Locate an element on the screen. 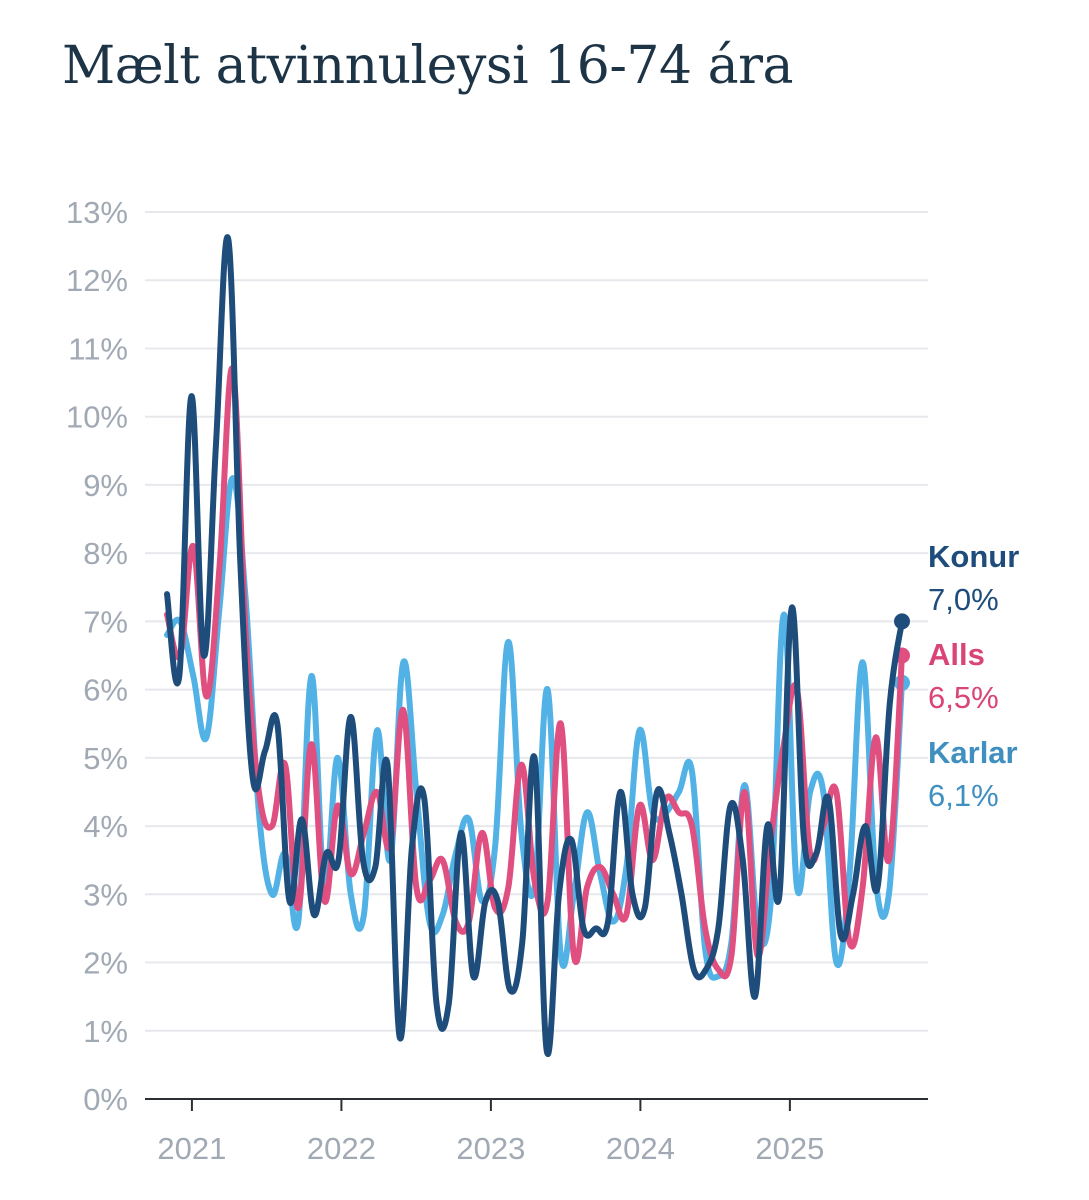  x-tick-label: 2025 is located at coordinates (789, 1148).